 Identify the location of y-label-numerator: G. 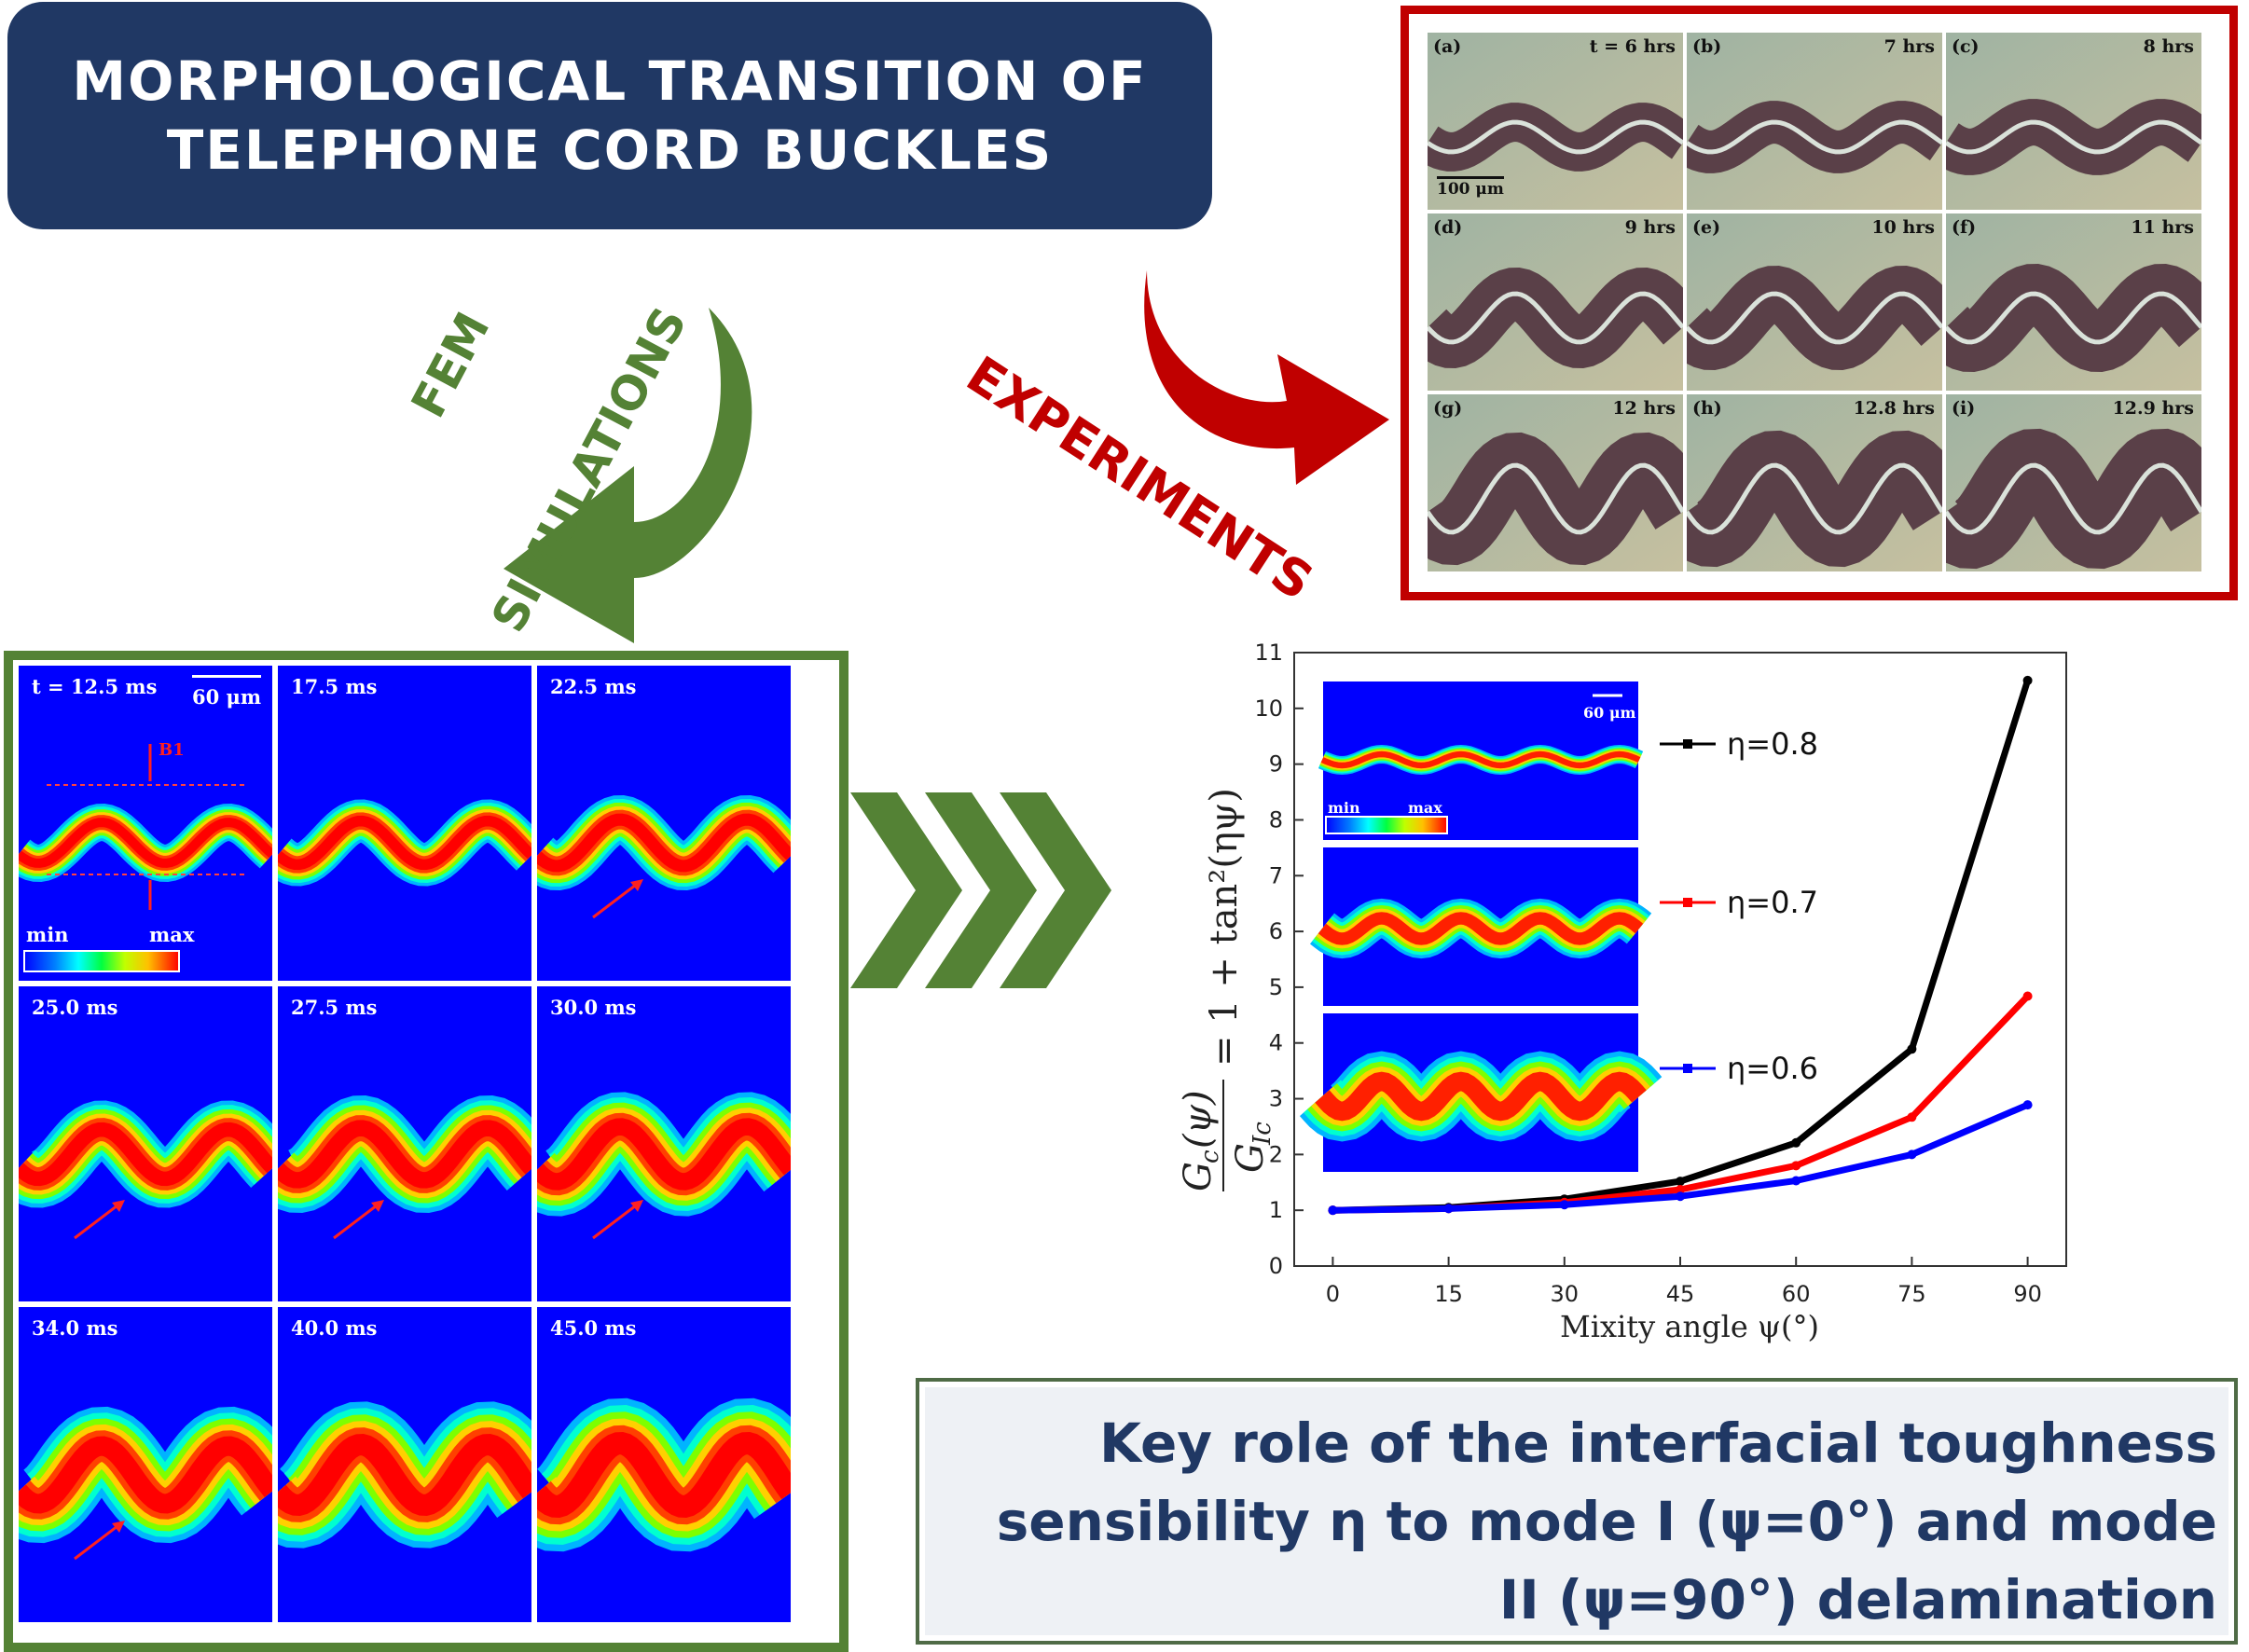
(1198, 1177).